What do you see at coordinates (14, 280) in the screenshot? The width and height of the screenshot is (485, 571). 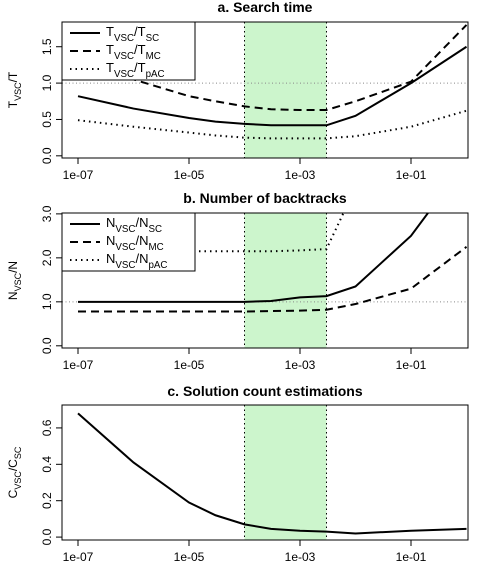 I see `y-axis-label: NVSC/N` at bounding box center [14, 280].